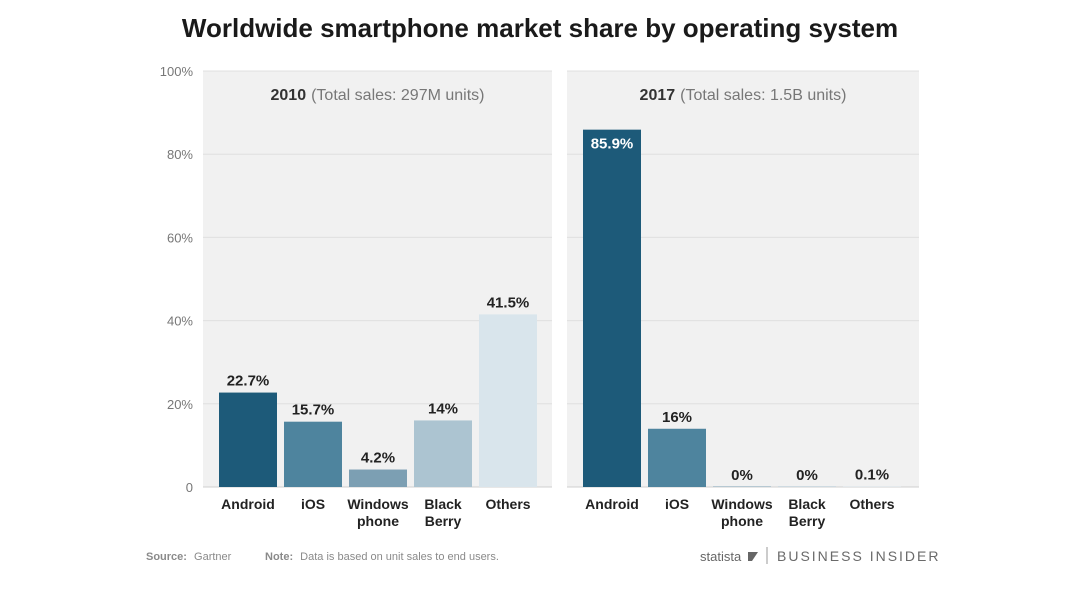 This screenshot has height=589, width=1080. Describe the element at coordinates (658, 95) in the screenshot. I see `panel-year: 2017` at that location.